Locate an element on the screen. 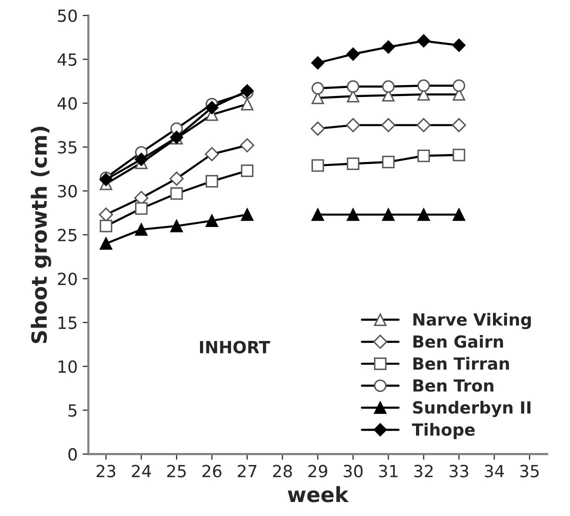  x-tick-label: 26 is located at coordinates (212, 471).